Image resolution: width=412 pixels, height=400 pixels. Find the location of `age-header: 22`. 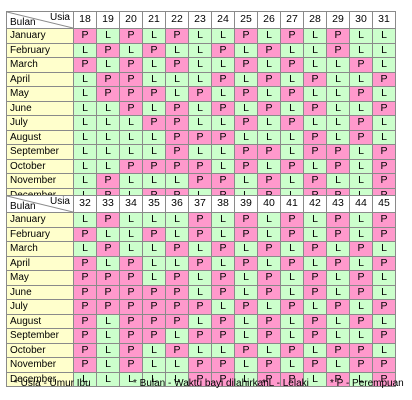

age-header: 22 is located at coordinates (177, 20).